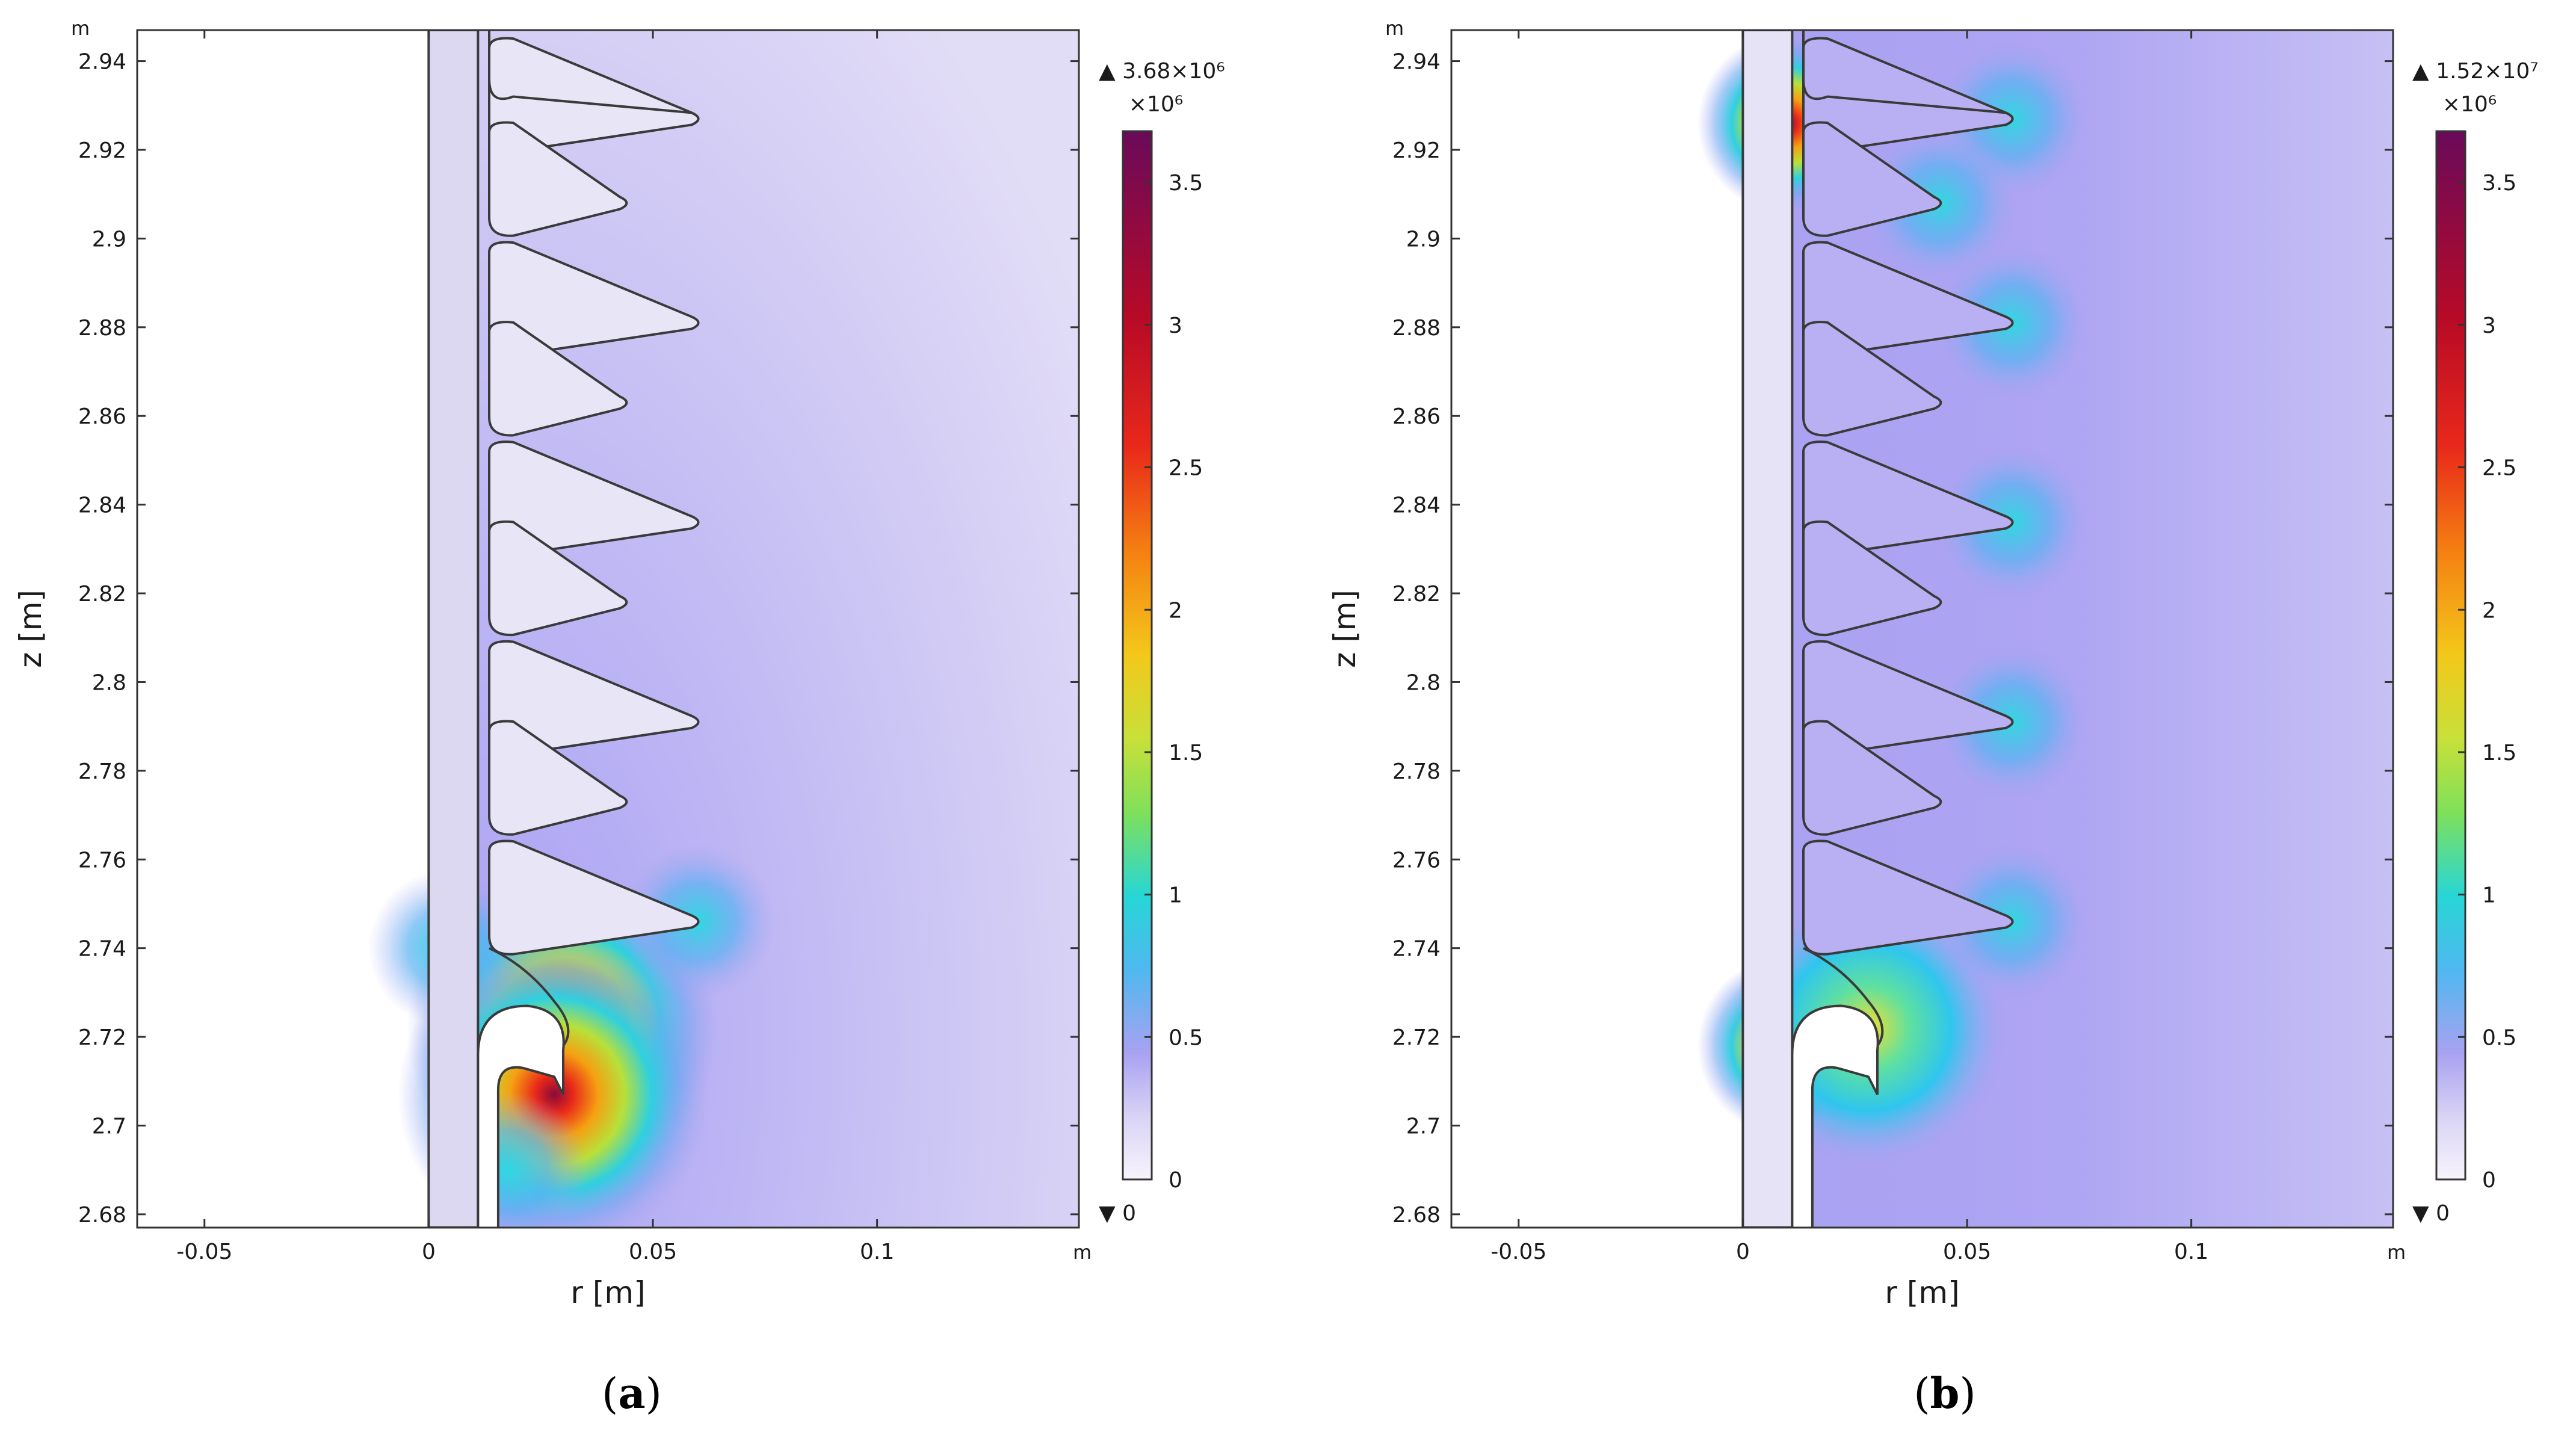  Describe the element at coordinates (2475, 71) in the screenshot. I see `colorbar-max-label: ▲ 1.52×10⁷` at that location.